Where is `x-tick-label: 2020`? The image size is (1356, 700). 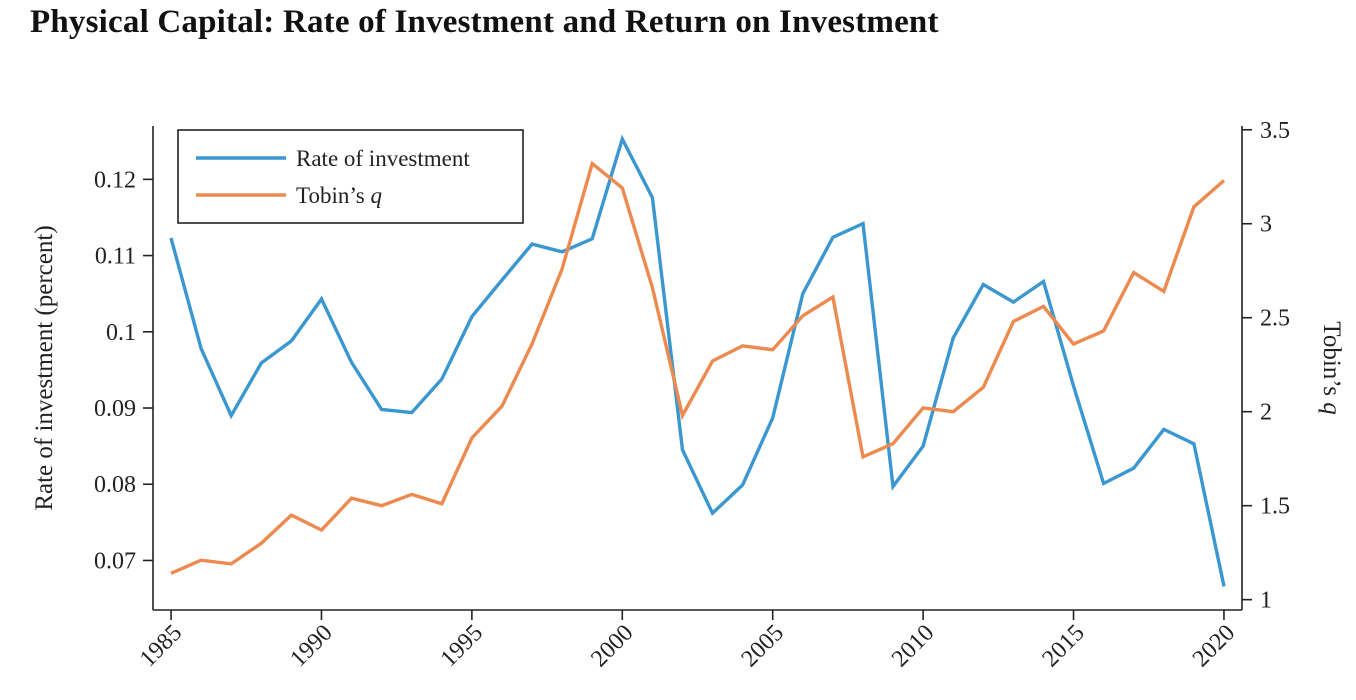
x-tick-label: 2020 is located at coordinates (1214, 646).